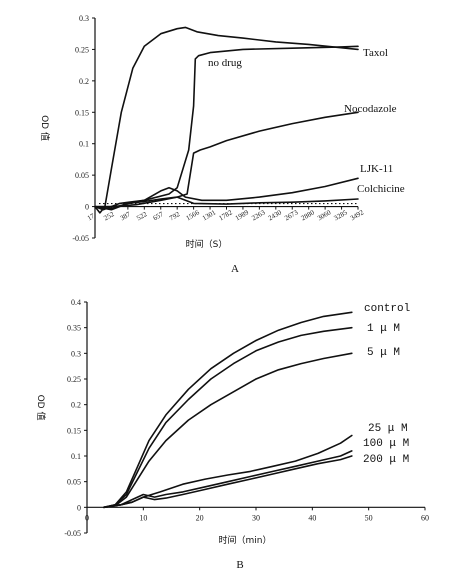 The height and width of the screenshot is (577, 474). What do you see at coordinates (82, 112) in the screenshot?
I see `a-ytick-label: 0.15` at bounding box center [82, 112].